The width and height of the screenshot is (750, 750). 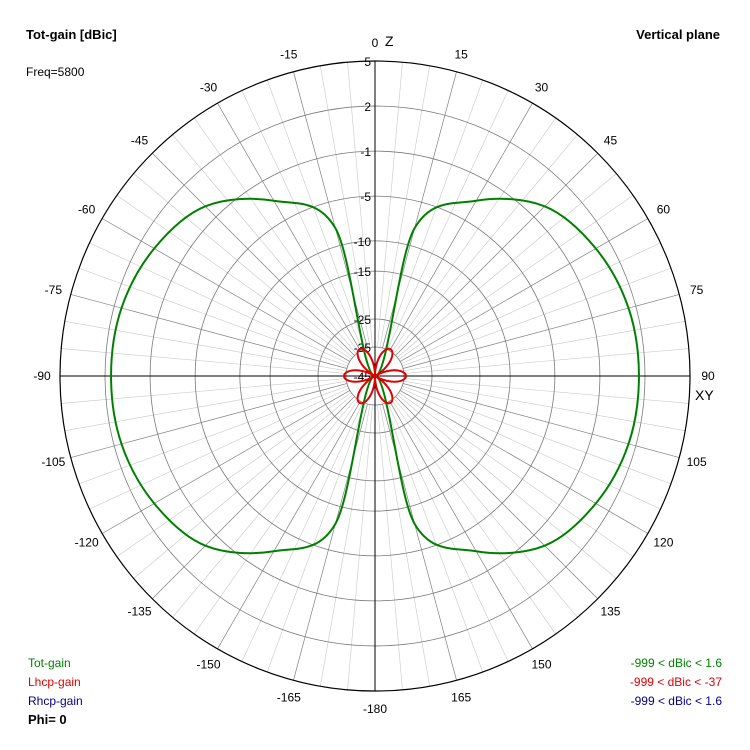 What do you see at coordinates (367, 62) in the screenshot?
I see `radial-tick-label: 5` at bounding box center [367, 62].